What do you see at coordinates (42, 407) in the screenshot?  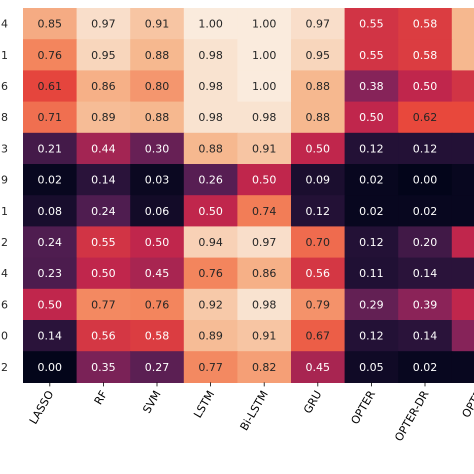 I see `x-tick-label: LASSO` at bounding box center [42, 407].